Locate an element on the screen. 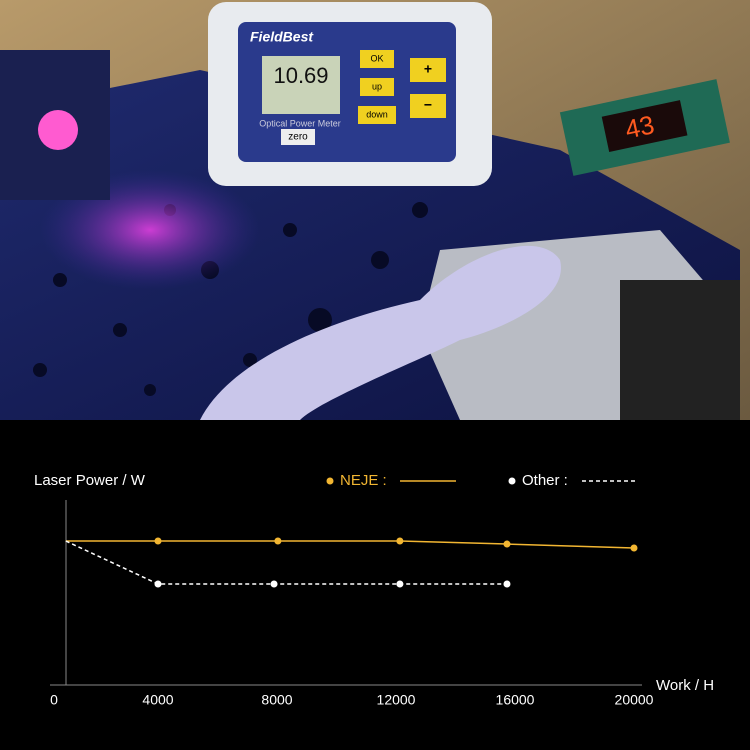  meter-brand: FieldBest is located at coordinates (282, 37).